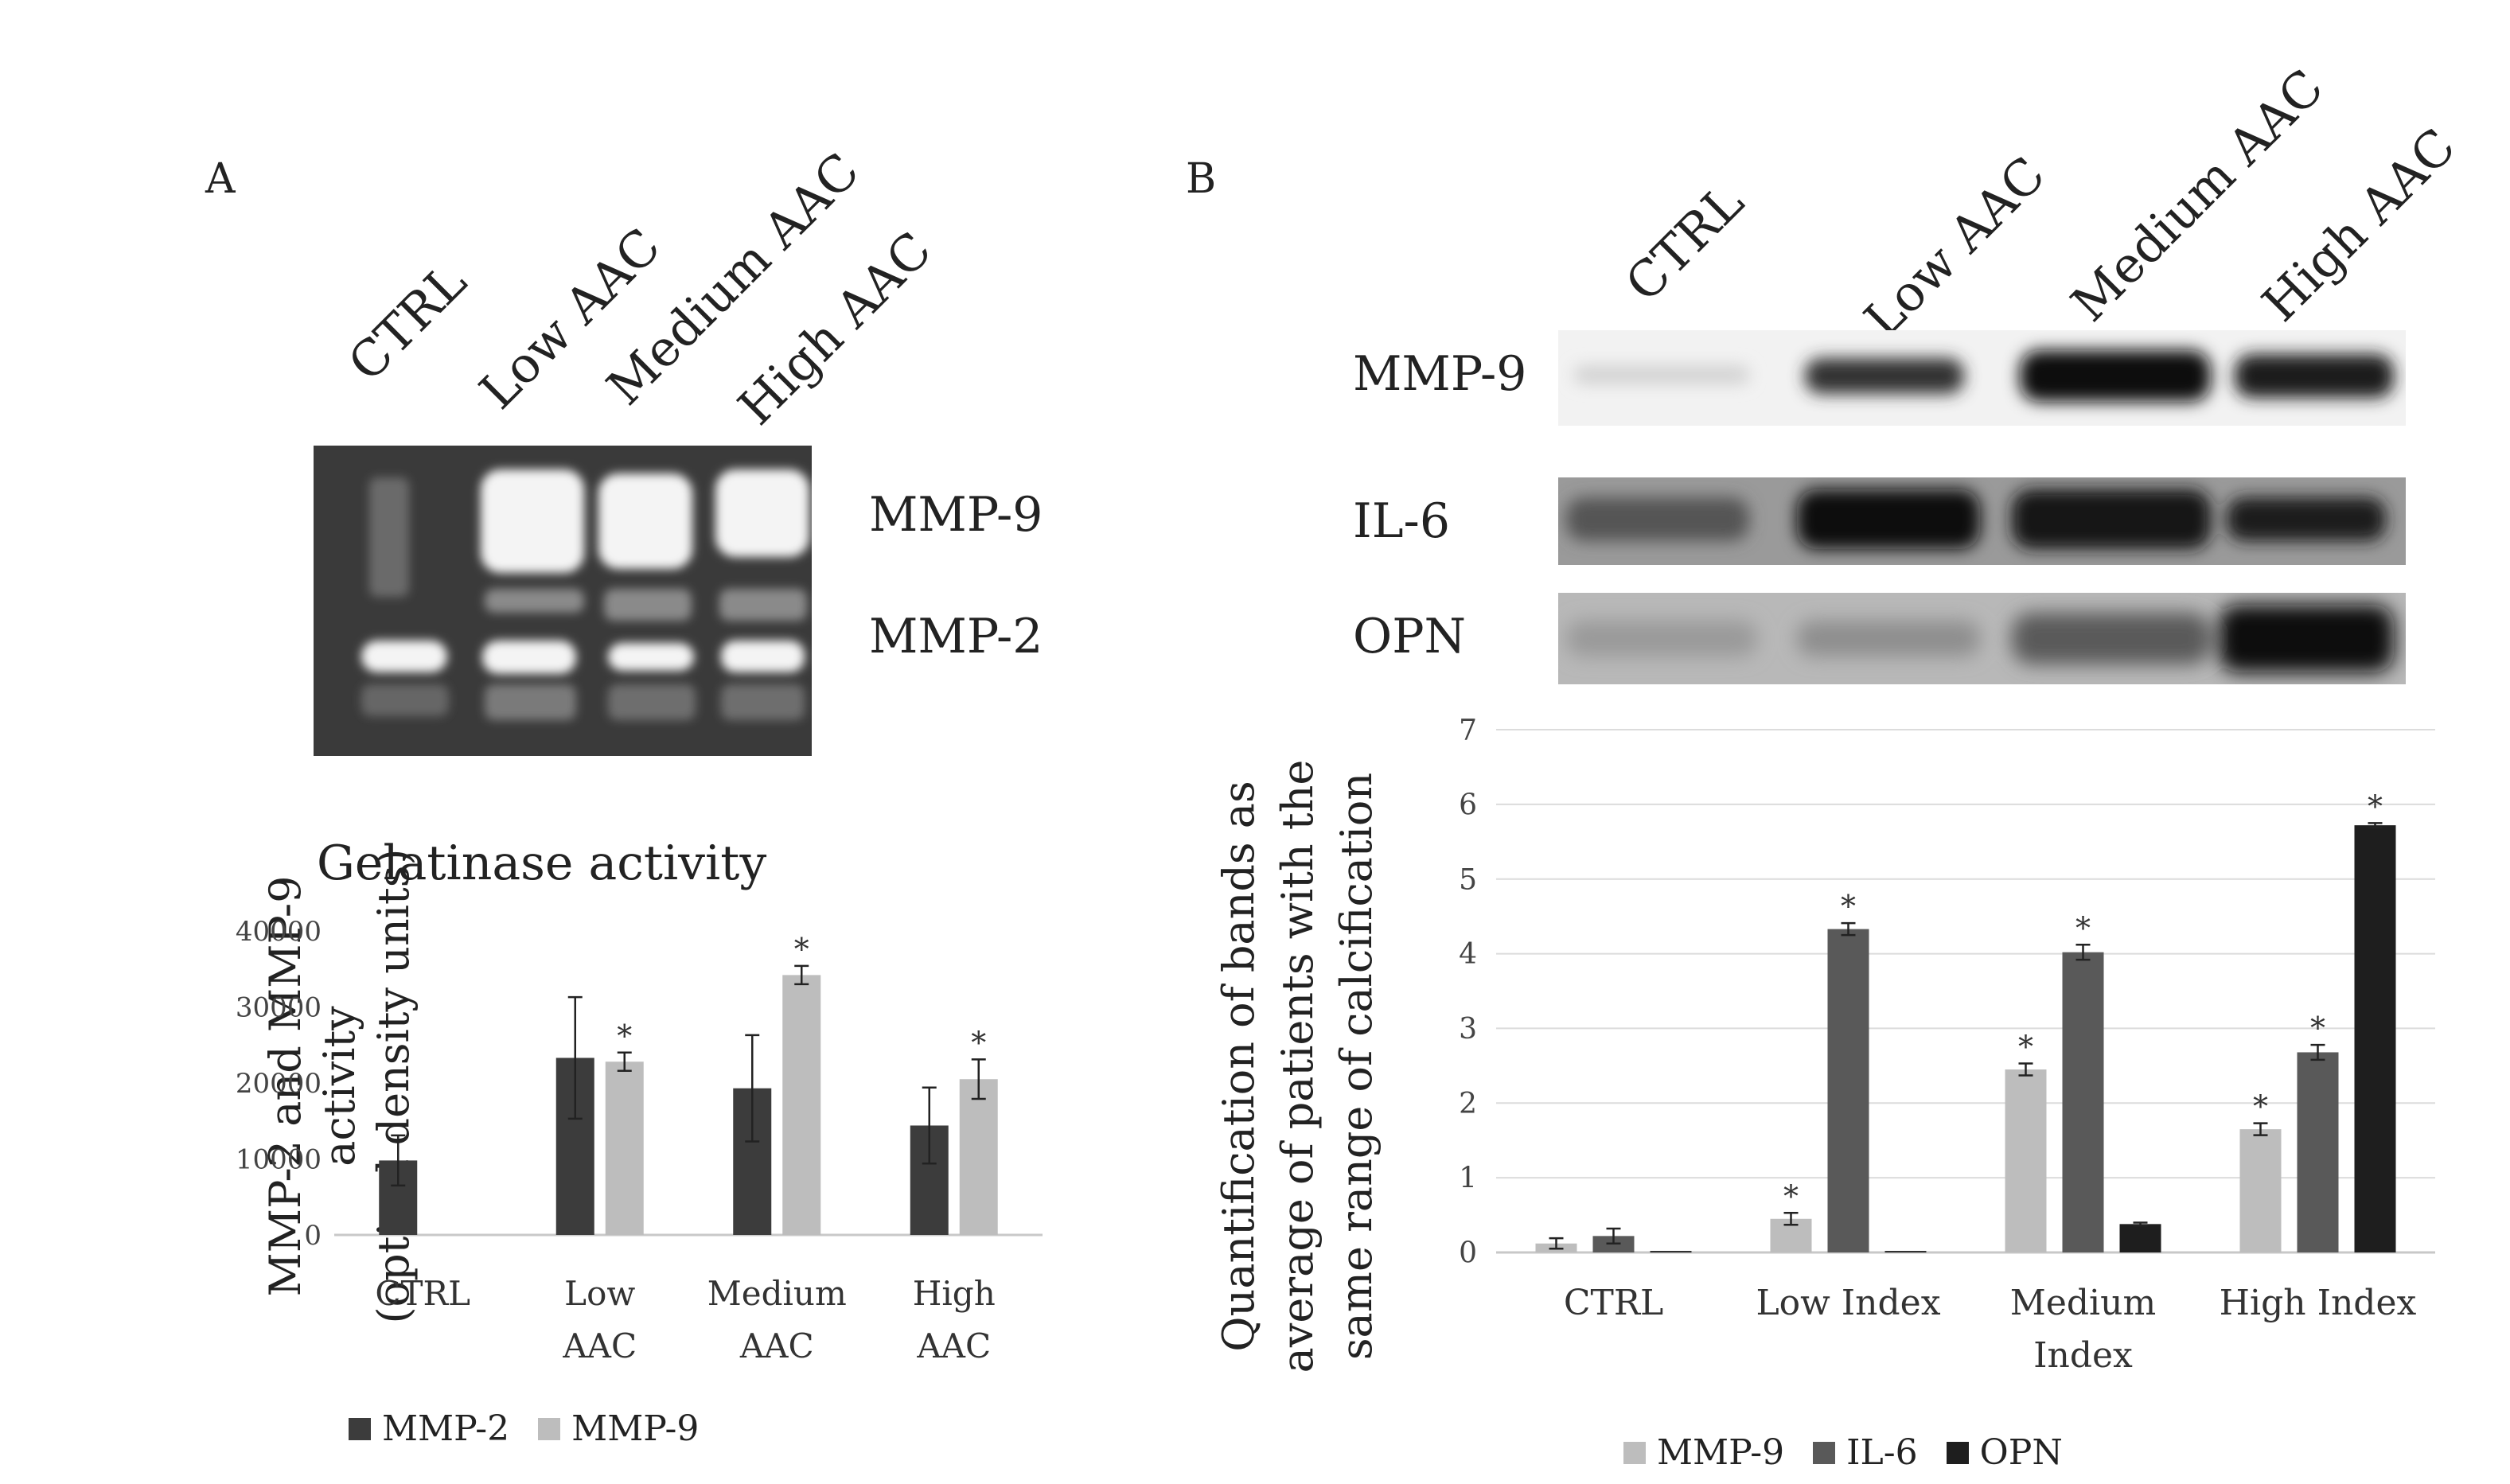  What do you see at coordinates (1468, 1104) in the screenshot?
I see `y-tick-label: 2` at bounding box center [1468, 1104].